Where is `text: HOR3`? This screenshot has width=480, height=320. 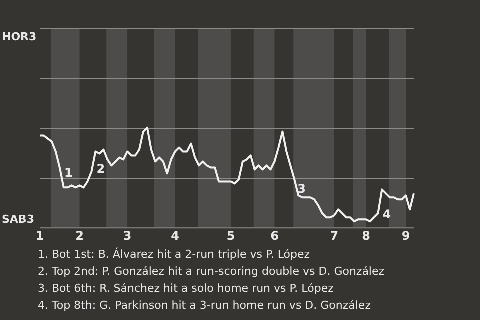 text: HOR3 is located at coordinates (19, 37).